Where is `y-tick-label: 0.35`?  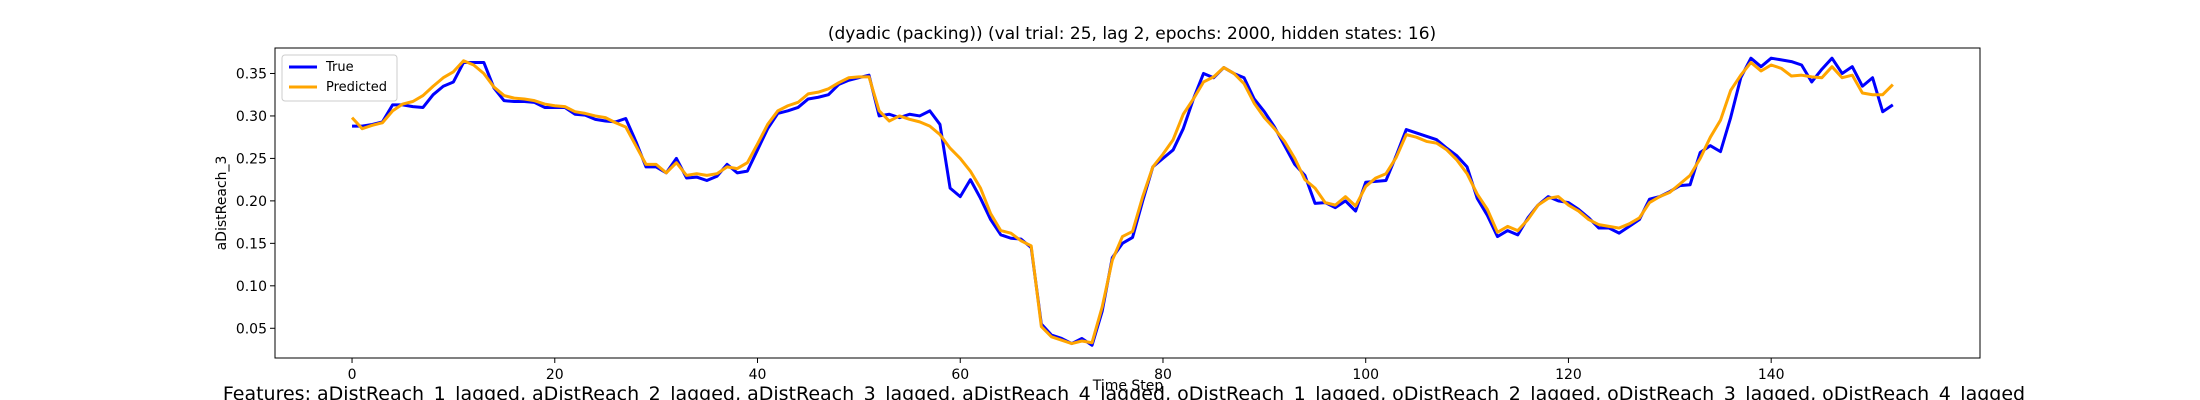
y-tick-label: 0.35 is located at coordinates (251, 74).